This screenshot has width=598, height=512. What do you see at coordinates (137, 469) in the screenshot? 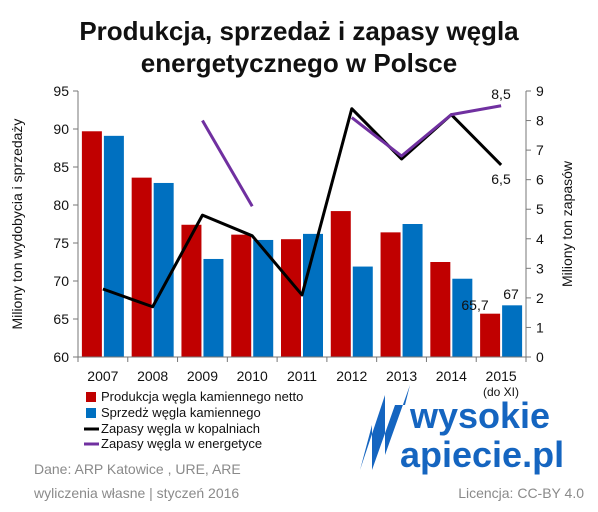
I see `footer-source: Dane: ARP Katowice , URE, ARE` at bounding box center [137, 469].